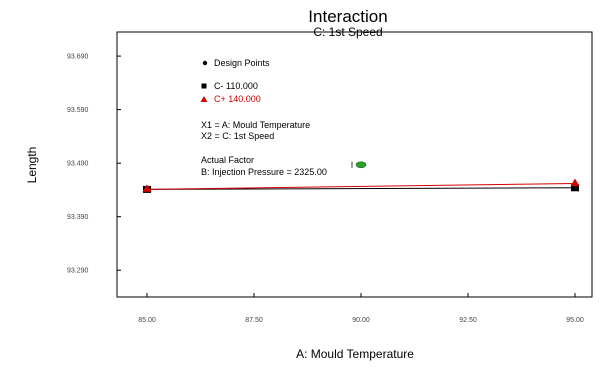 This screenshot has width=600, height=369. What do you see at coordinates (575, 183) in the screenshot?
I see `series-point-c-plus` at bounding box center [575, 183].